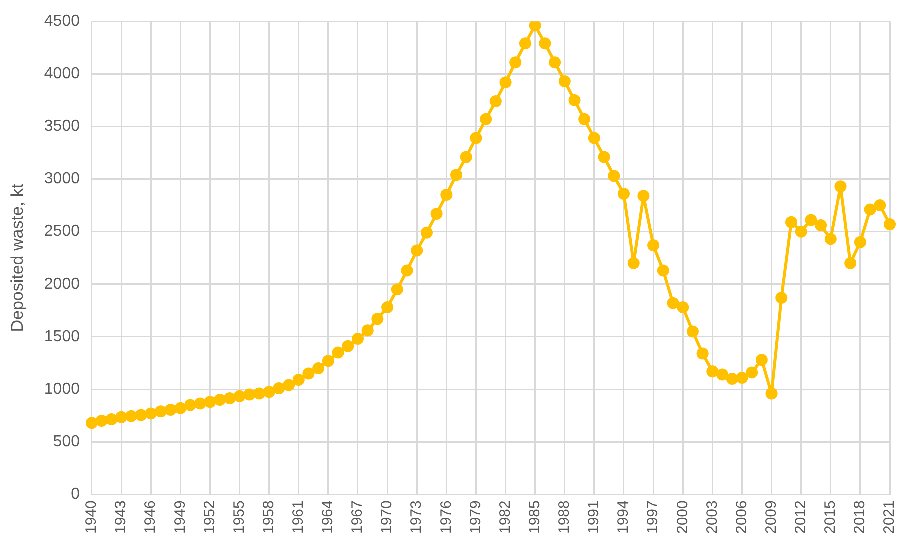  Describe the element at coordinates (475, 517) in the screenshot. I see `x-tick-label: 1979` at that location.